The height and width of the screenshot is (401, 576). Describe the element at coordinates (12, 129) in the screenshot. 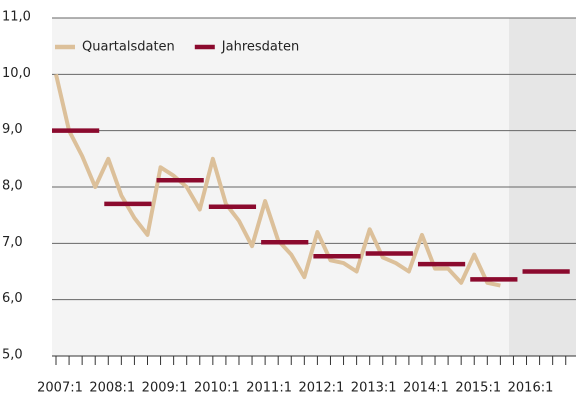

I see `y-tick-label: 9,0` at that location.